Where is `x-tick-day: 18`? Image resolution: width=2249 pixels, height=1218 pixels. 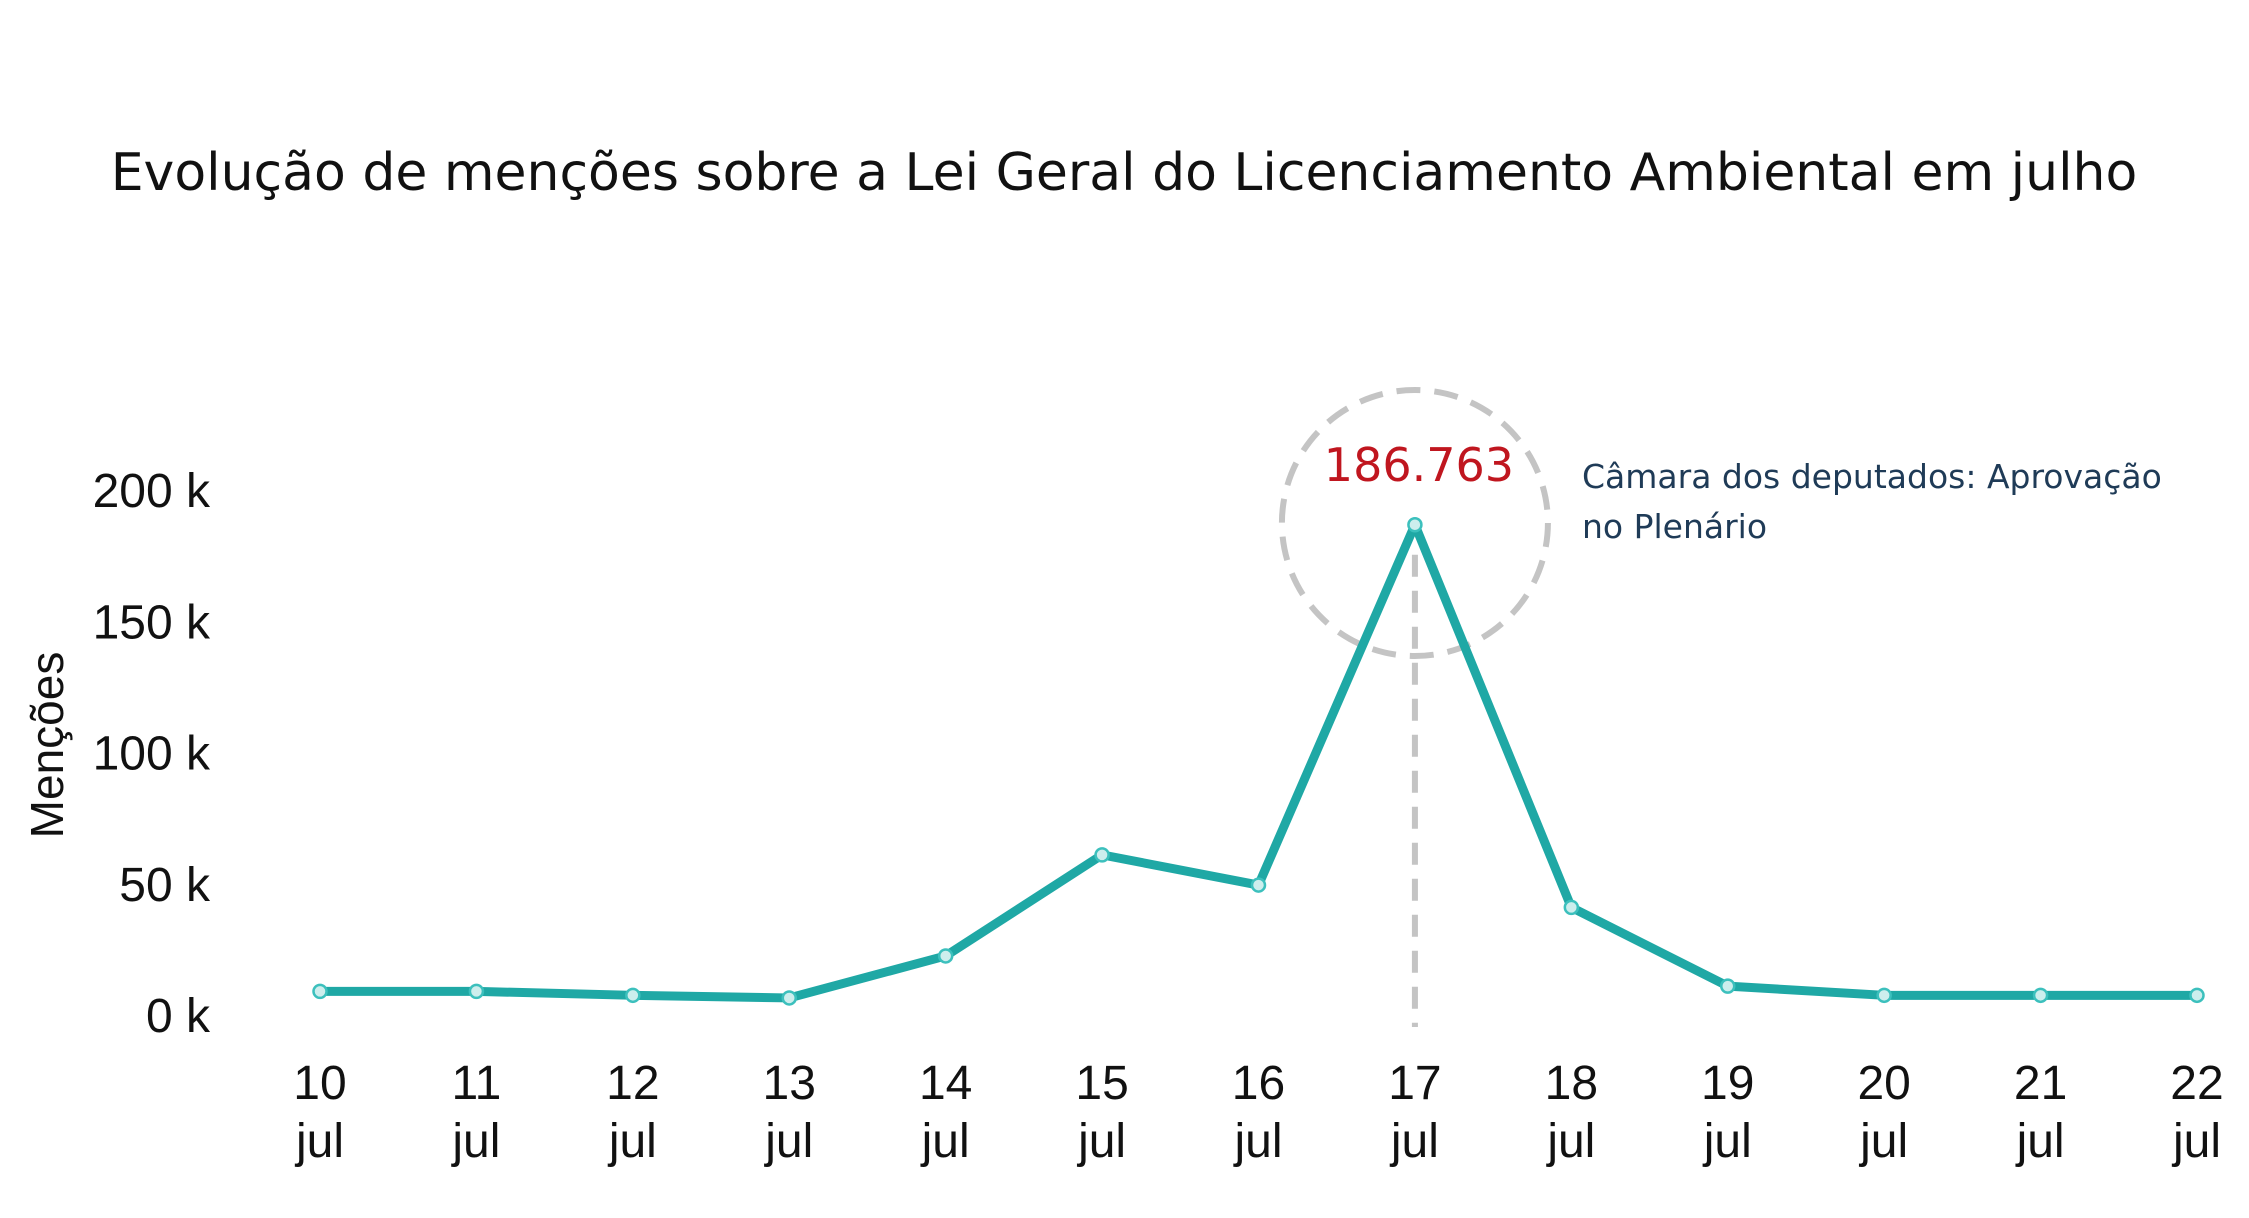
x-tick-day: 18 is located at coordinates (1571, 1083).